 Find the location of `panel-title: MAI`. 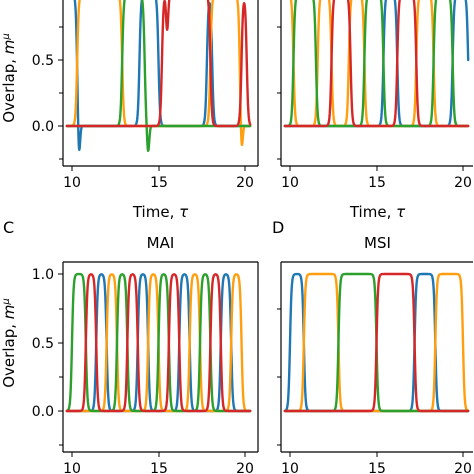

panel-title: MAI is located at coordinates (161, 243).